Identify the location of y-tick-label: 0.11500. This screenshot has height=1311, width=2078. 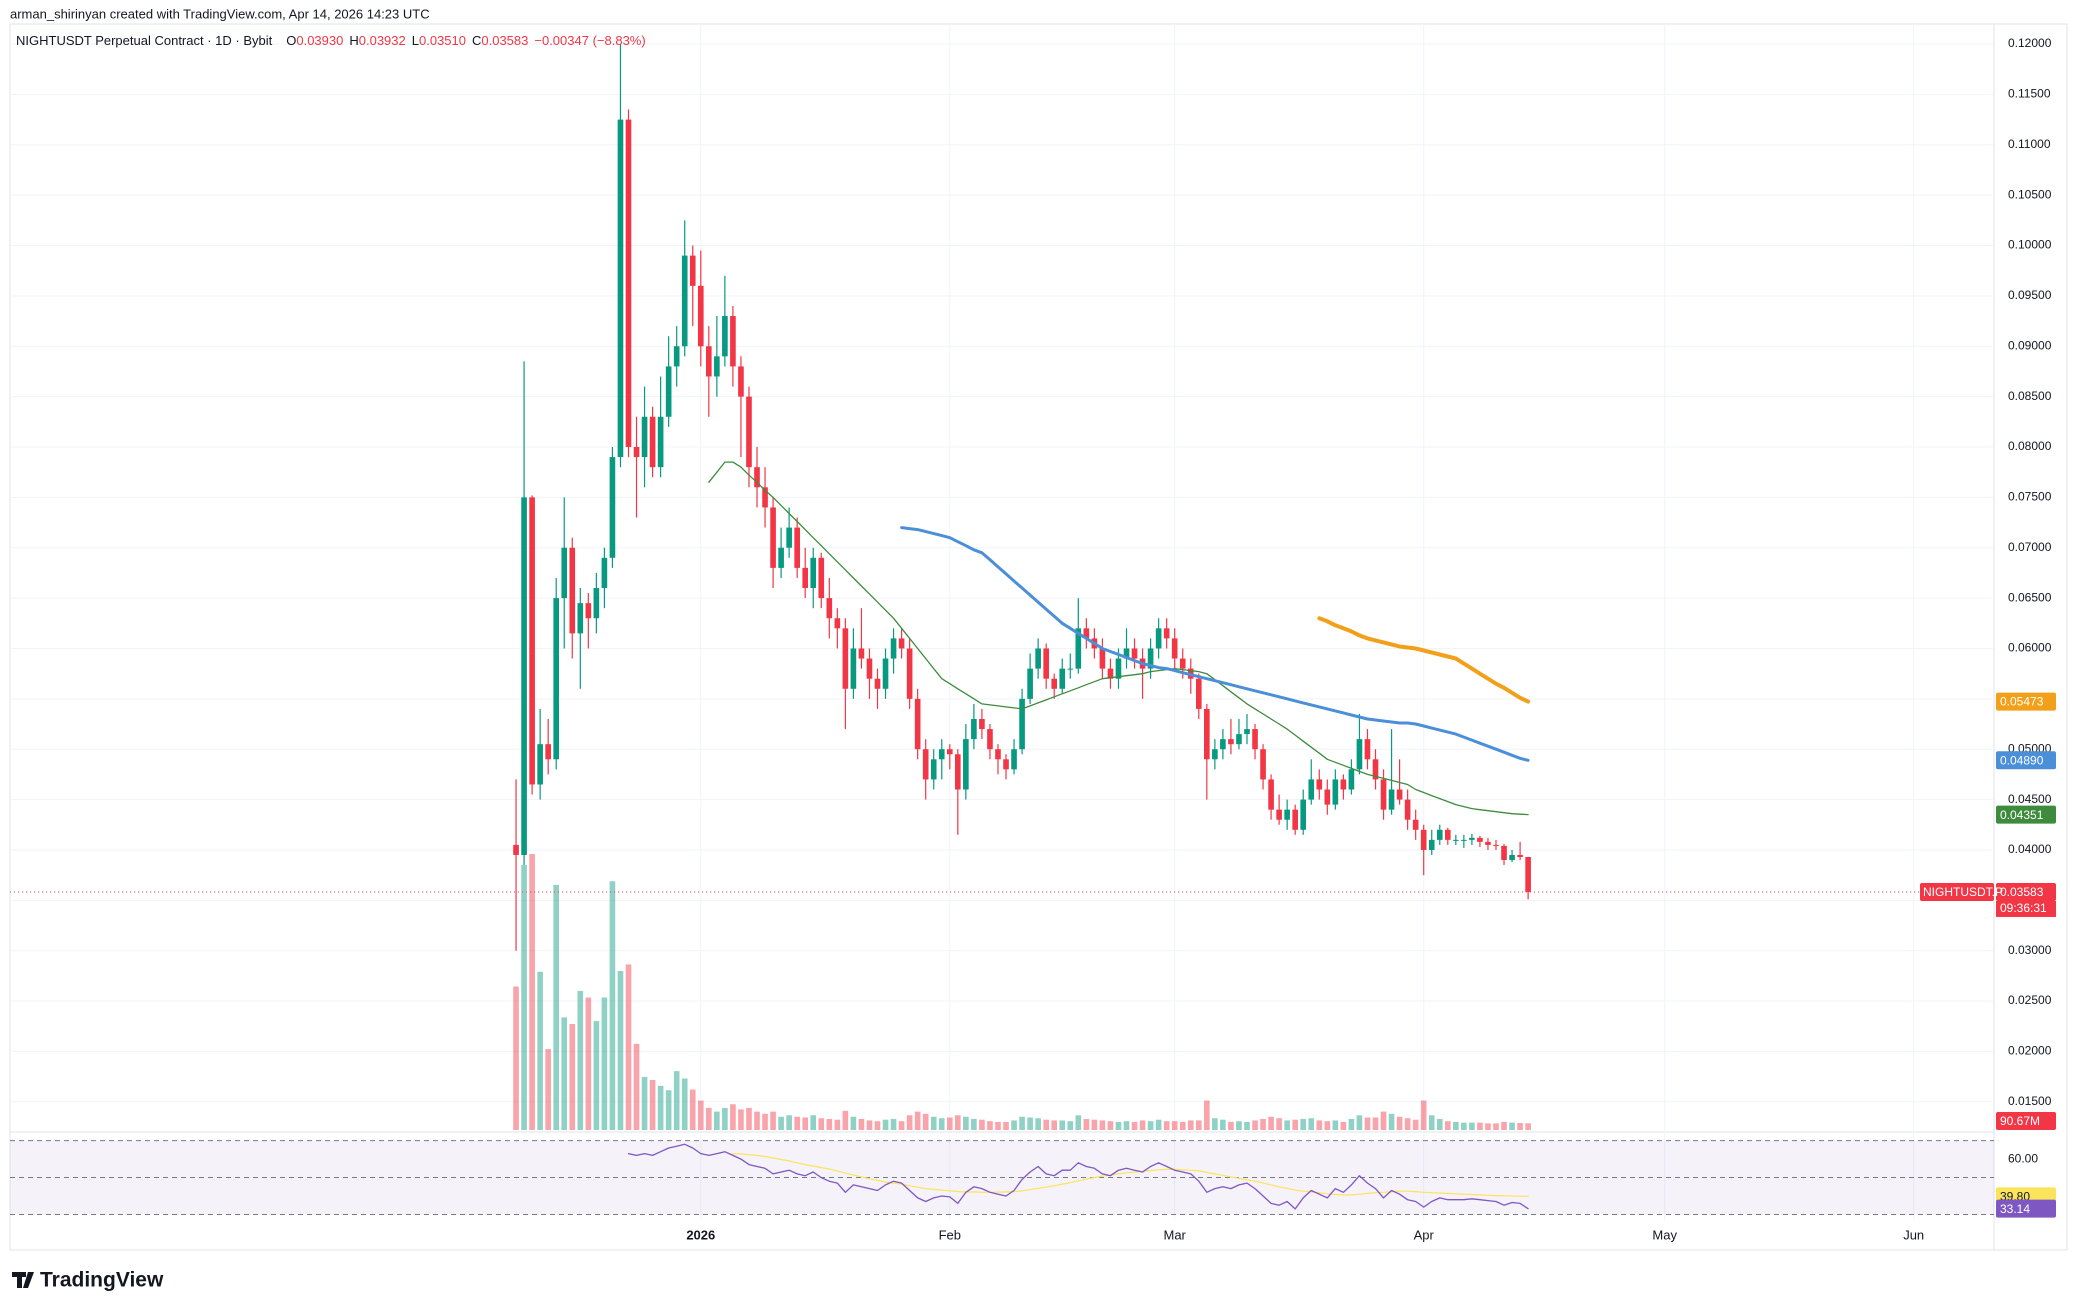
(2029, 94).